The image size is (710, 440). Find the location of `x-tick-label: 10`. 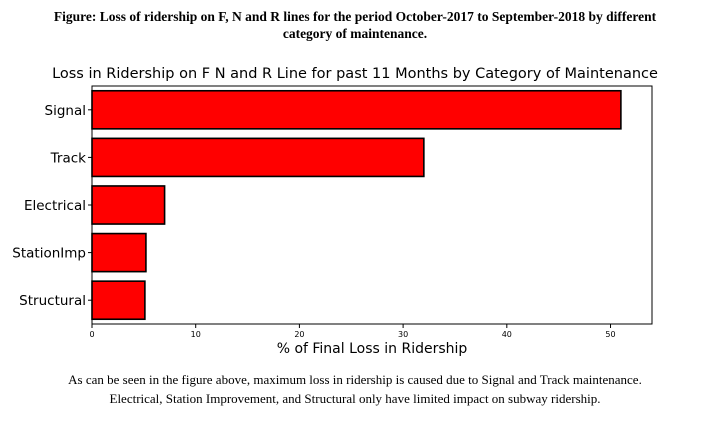

x-tick-label: 10 is located at coordinates (196, 334).